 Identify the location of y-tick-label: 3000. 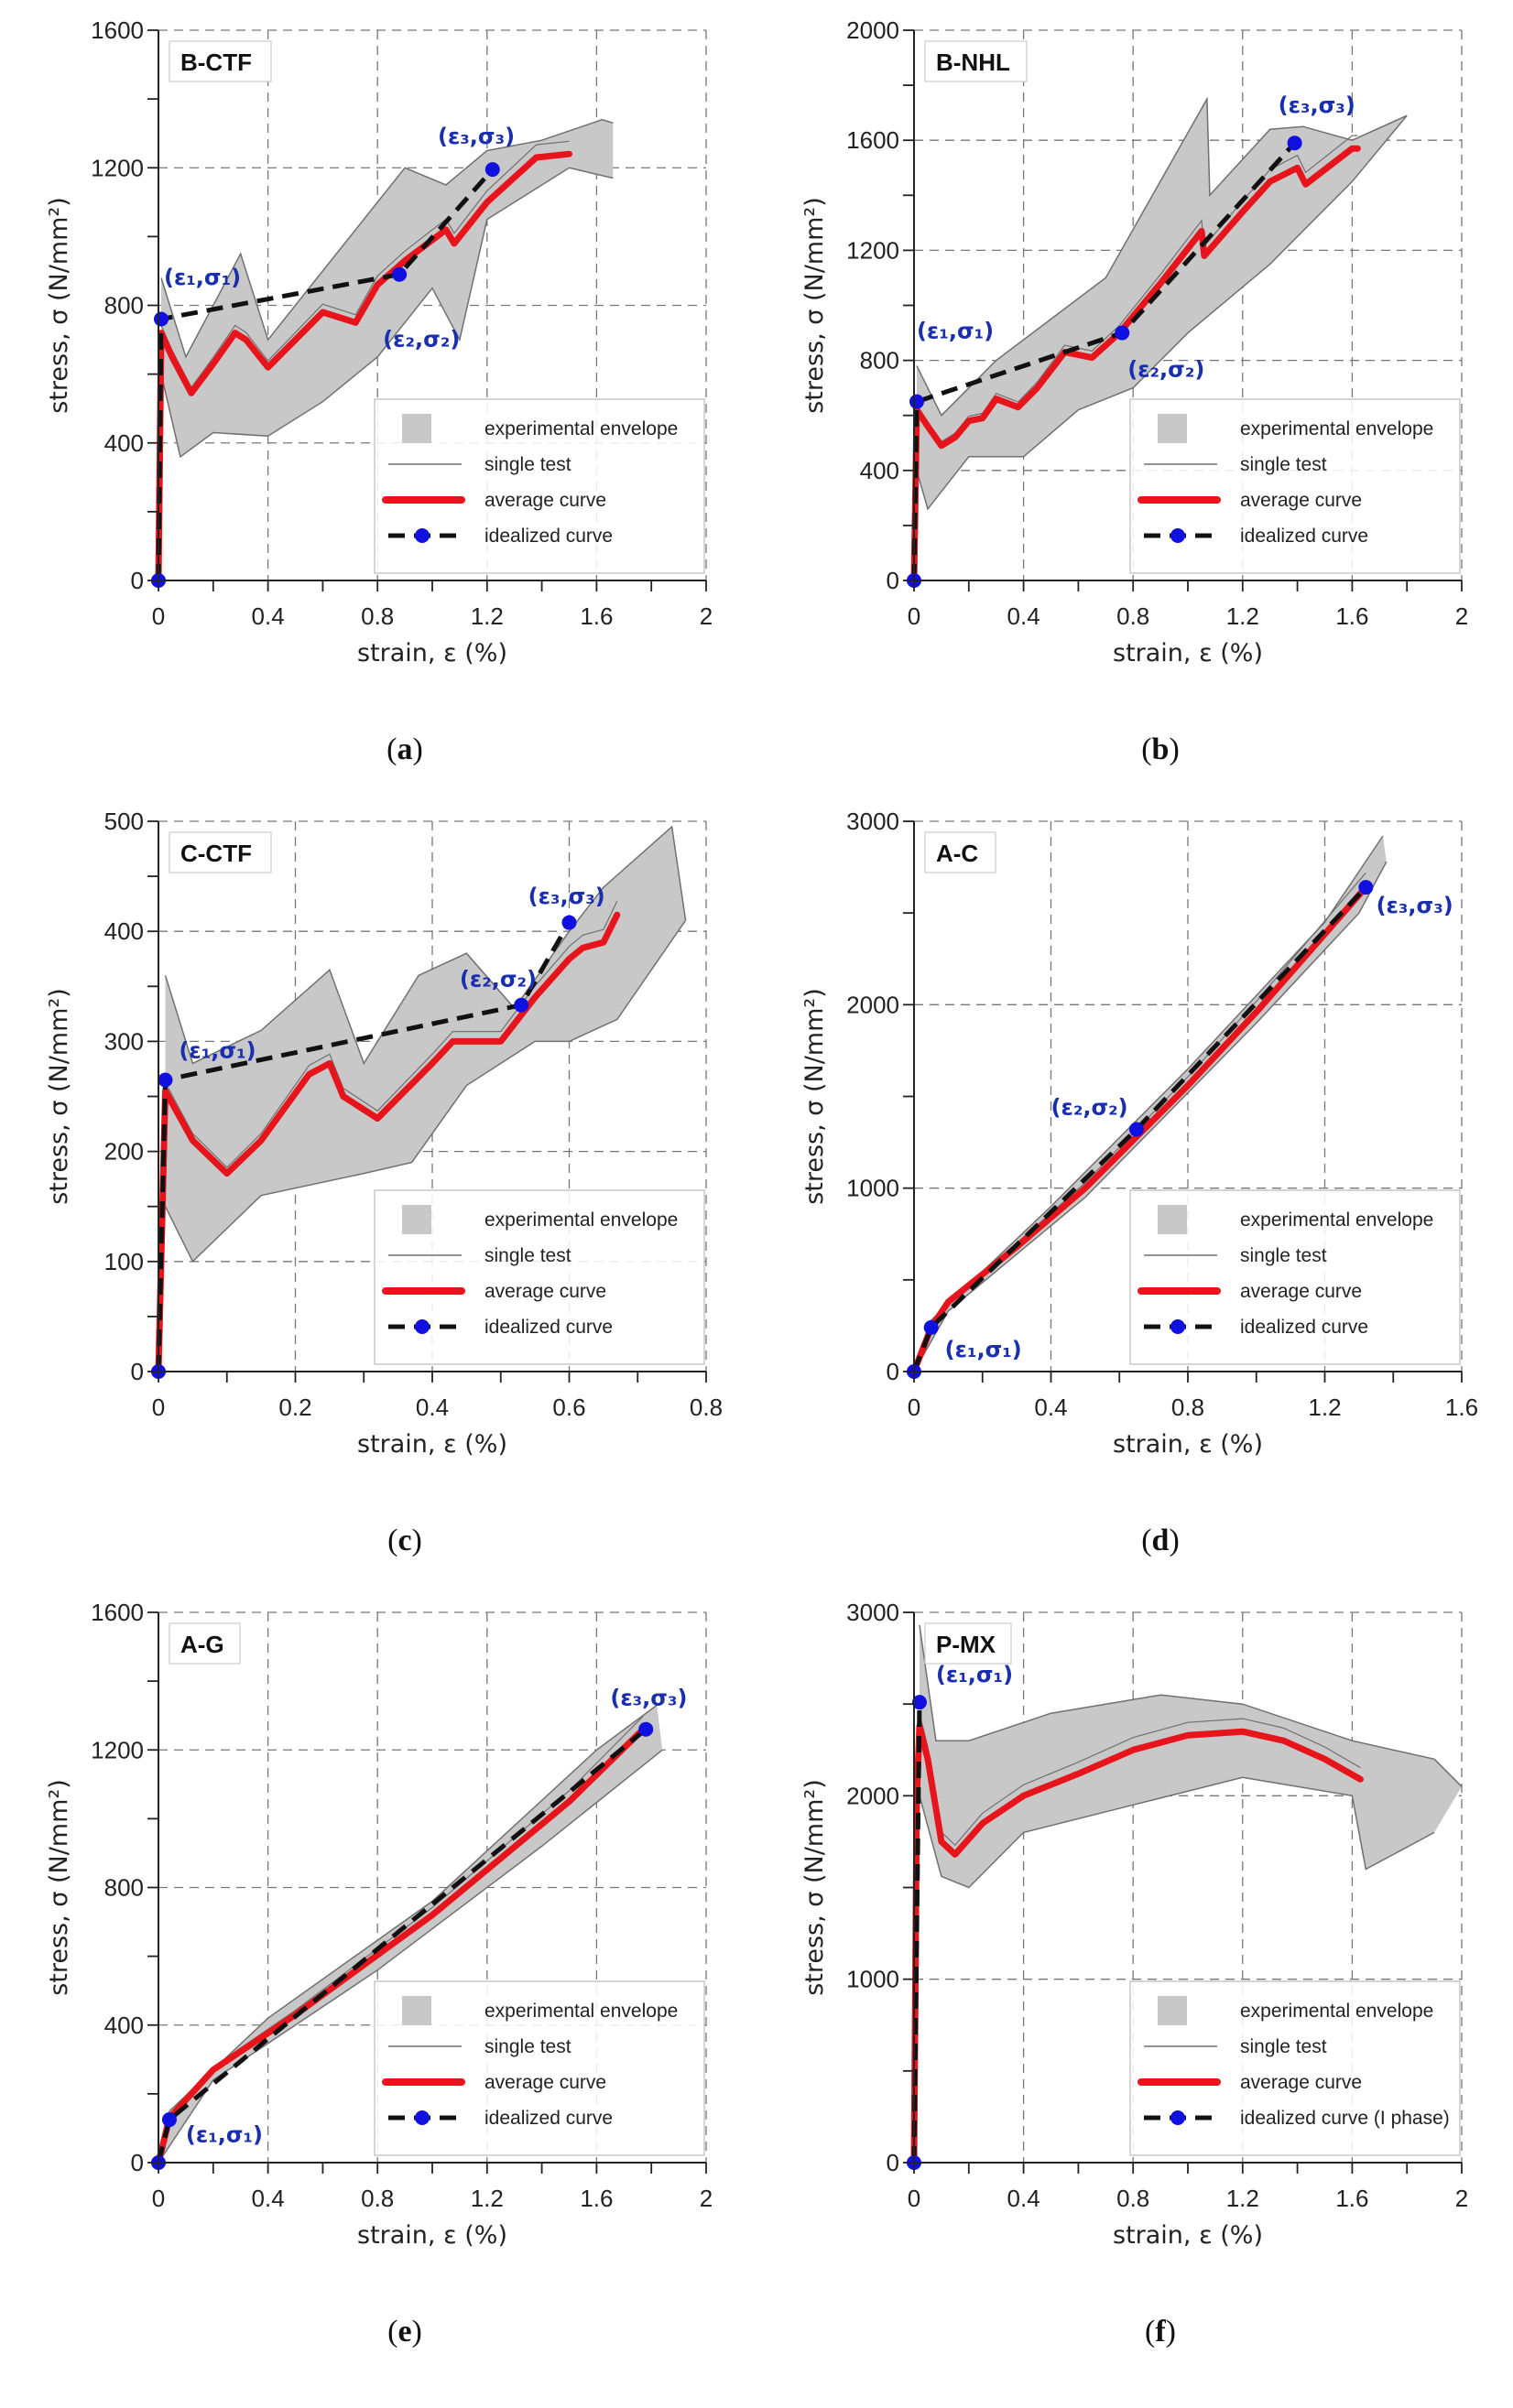
(872, 821).